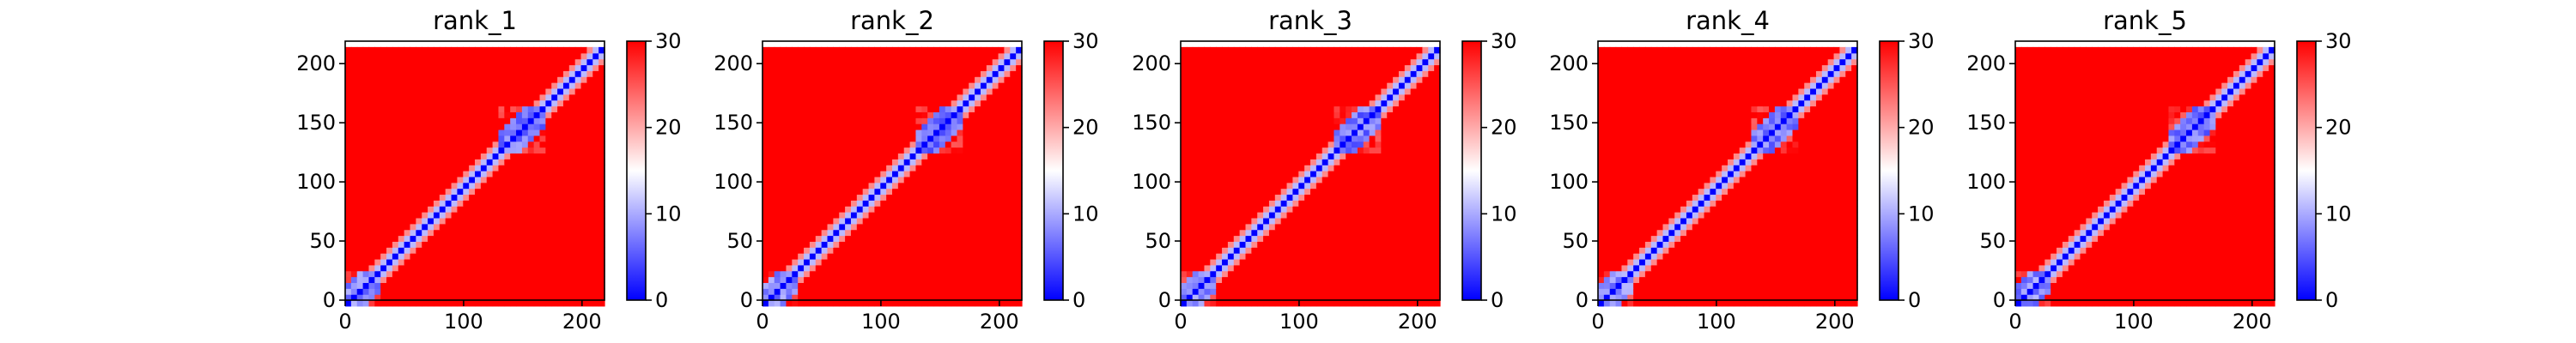 This screenshot has width=2576, height=343. What do you see at coordinates (733, 182) in the screenshot?
I see `y-tick-label: 100` at bounding box center [733, 182].